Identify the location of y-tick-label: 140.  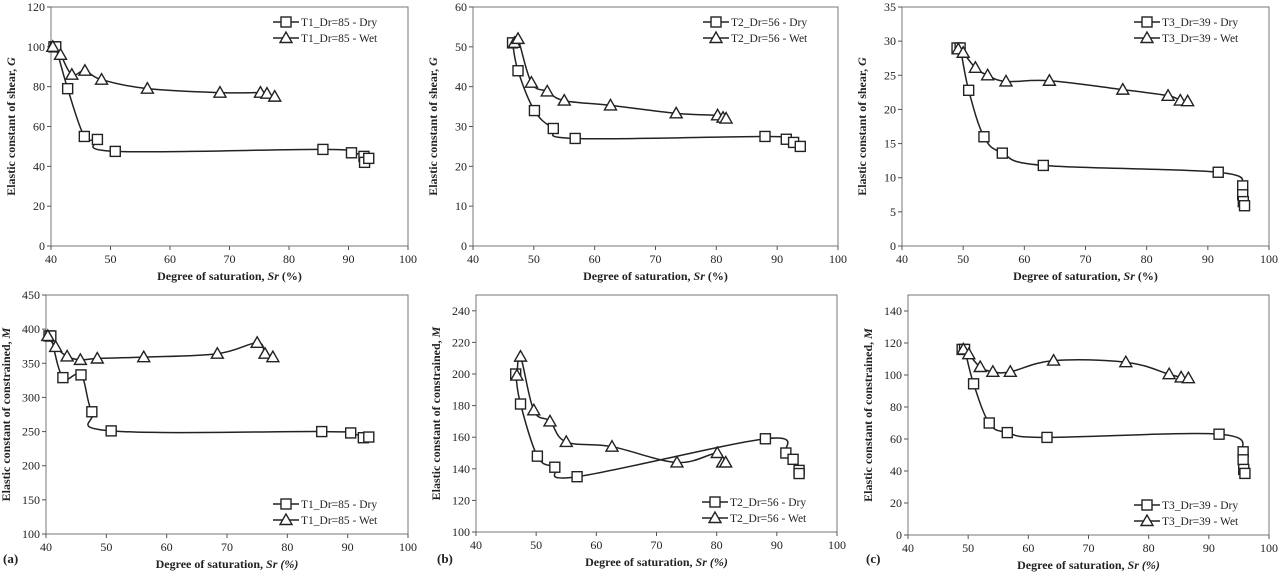
(461, 469).